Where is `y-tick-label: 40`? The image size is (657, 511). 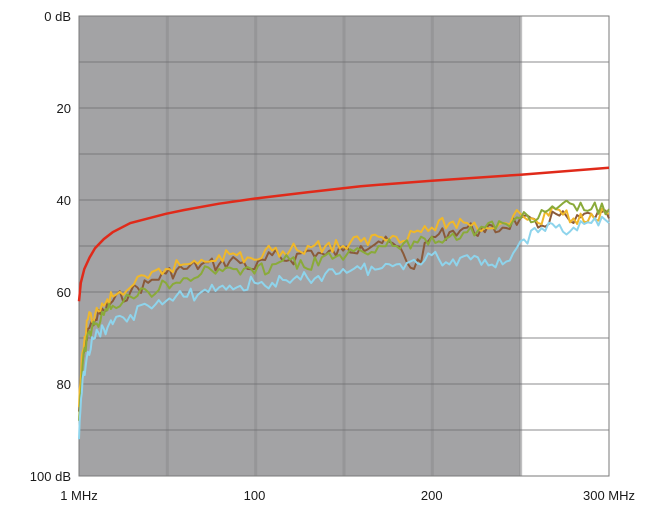
y-tick-label: 40 is located at coordinates (64, 200).